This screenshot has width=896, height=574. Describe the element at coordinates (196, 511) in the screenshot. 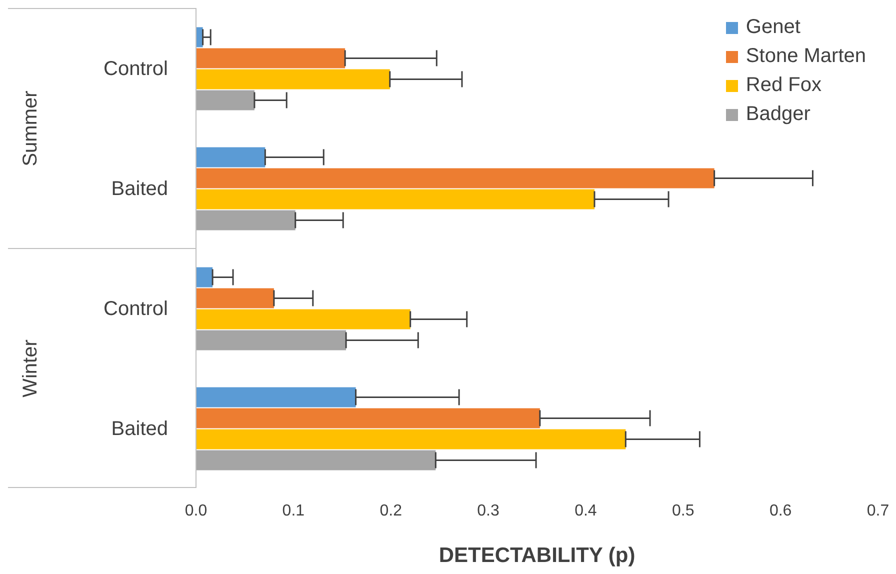

I see `x-tick-label: 0.0` at that location.